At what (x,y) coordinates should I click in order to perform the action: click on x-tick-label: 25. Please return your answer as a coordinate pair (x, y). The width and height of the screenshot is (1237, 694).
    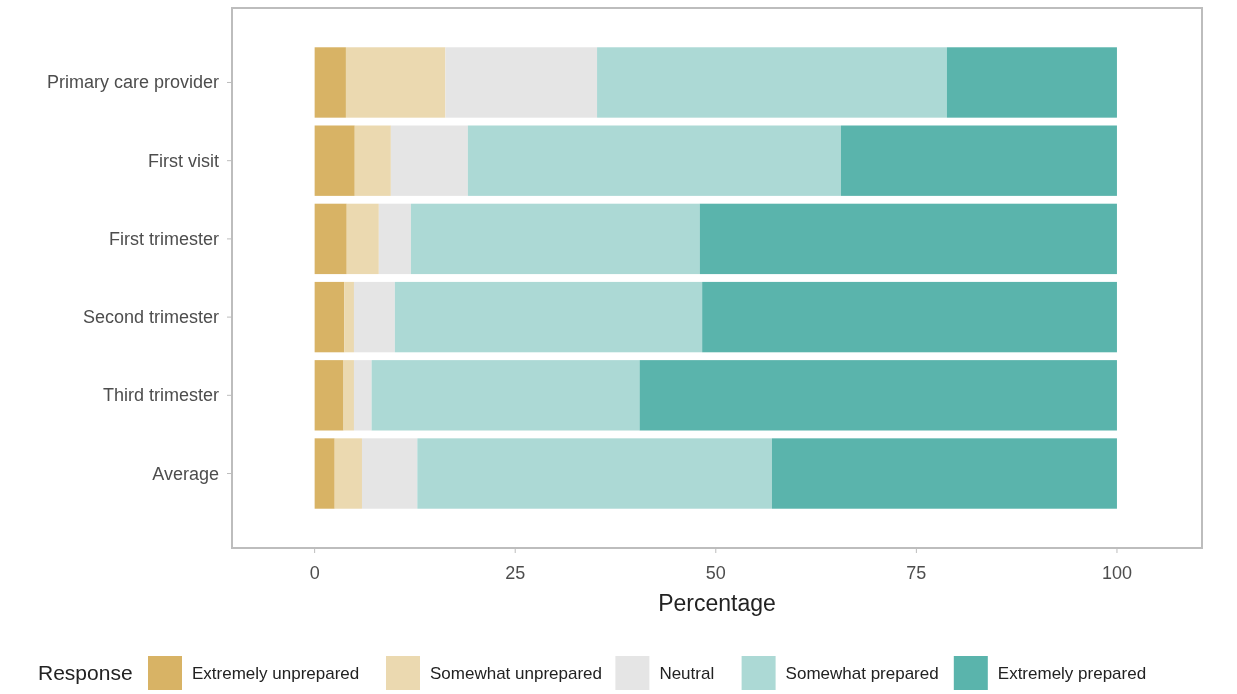
    Looking at the image, I should click on (515, 573).